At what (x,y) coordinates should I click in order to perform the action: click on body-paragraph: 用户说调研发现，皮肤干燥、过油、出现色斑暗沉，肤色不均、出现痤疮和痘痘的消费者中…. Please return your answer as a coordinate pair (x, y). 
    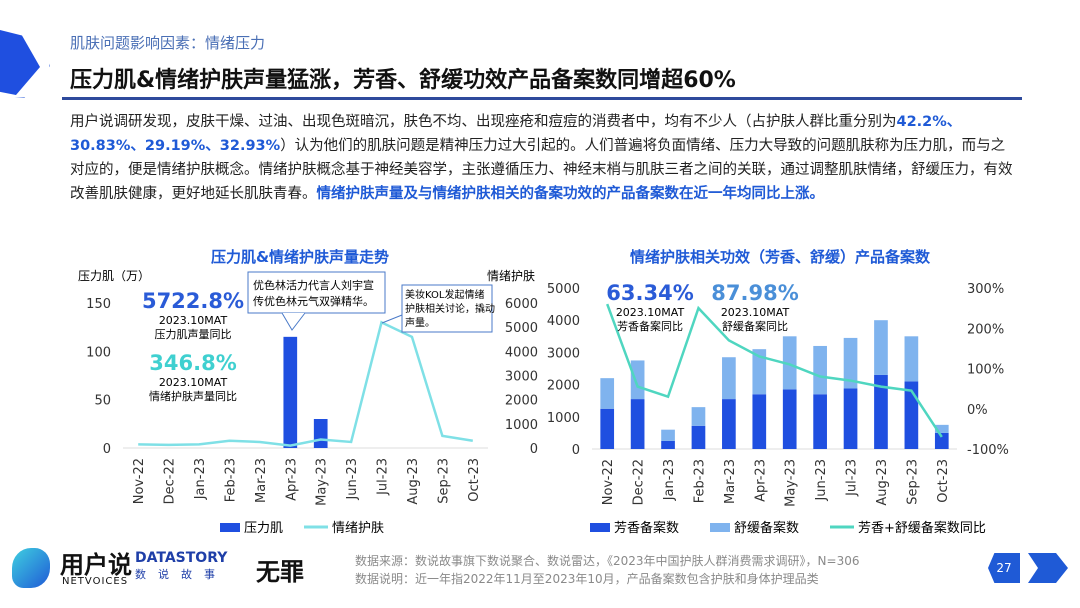
    Looking at the image, I should click on (542, 158).